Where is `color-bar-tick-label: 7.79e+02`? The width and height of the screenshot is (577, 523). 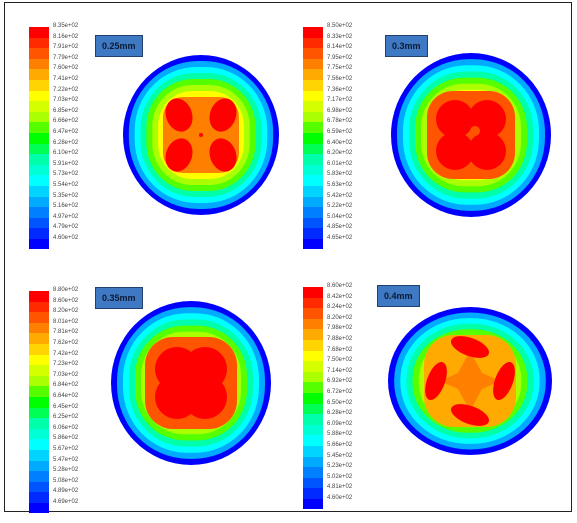
color-bar-tick-label: 7.79e+02 is located at coordinates (66, 57).